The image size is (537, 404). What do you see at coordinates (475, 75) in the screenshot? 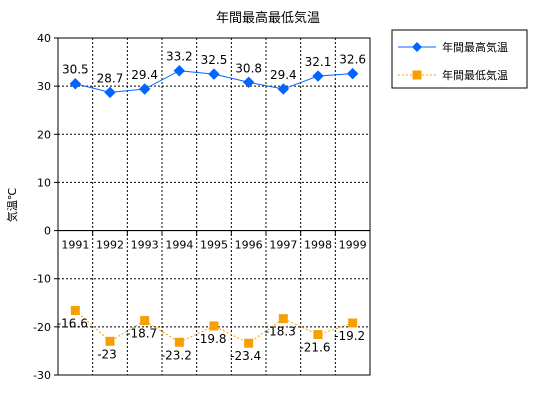
I see `legend-label: 年間最低気温` at bounding box center [475, 75].